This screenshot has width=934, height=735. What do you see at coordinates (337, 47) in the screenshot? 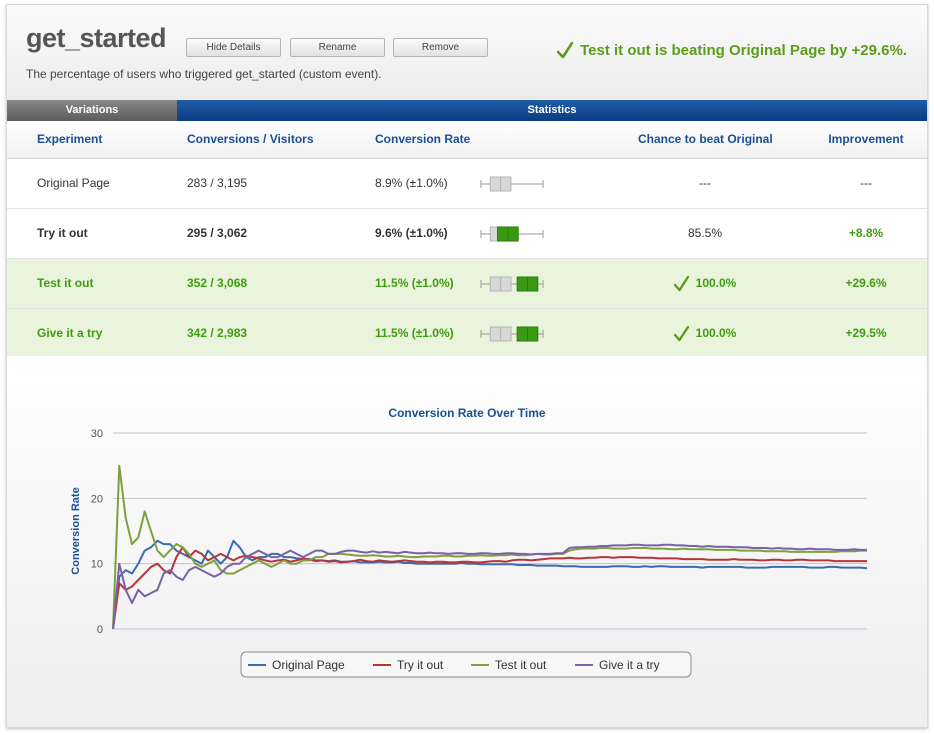
I see `rename-button: Rename` at bounding box center [337, 47].